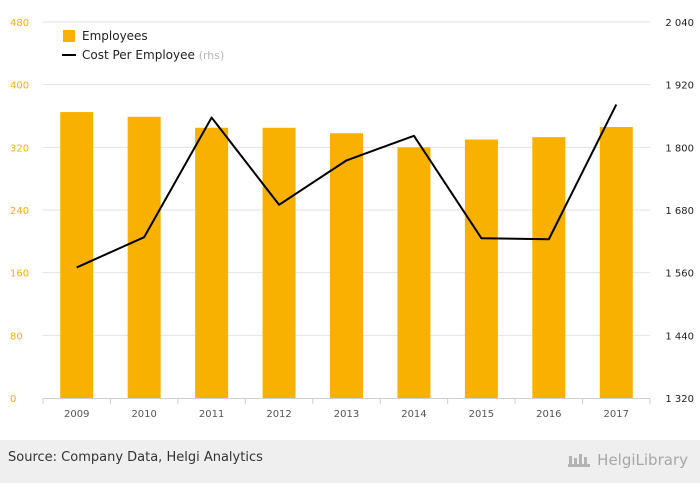  What do you see at coordinates (19, 86) in the screenshot?
I see `y-tick-label-left: 400` at bounding box center [19, 86].